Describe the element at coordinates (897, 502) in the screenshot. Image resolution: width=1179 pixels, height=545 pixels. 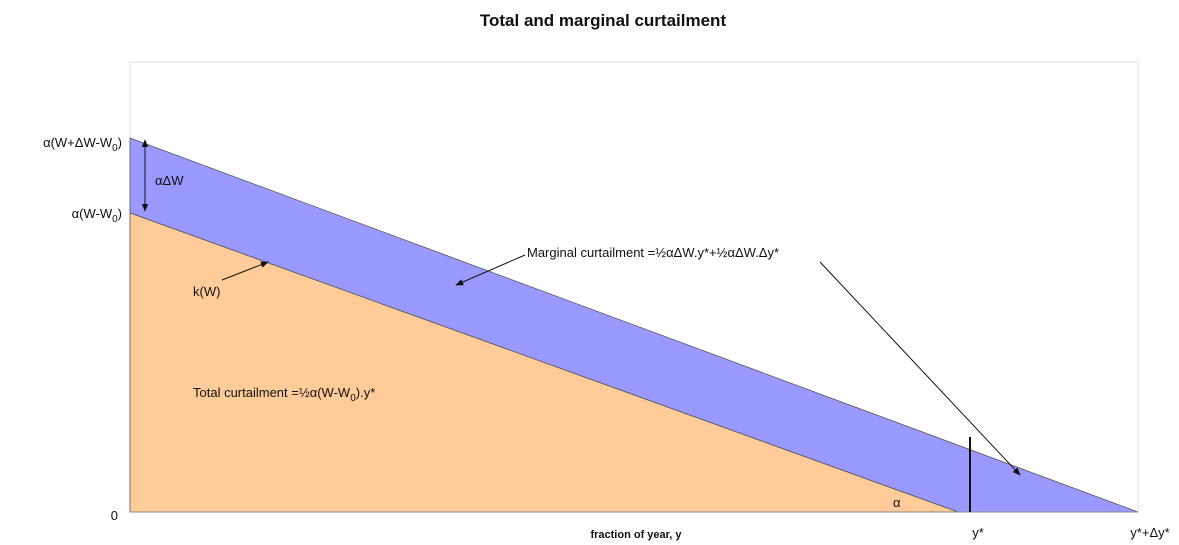
I see `annotation: α` at that location.